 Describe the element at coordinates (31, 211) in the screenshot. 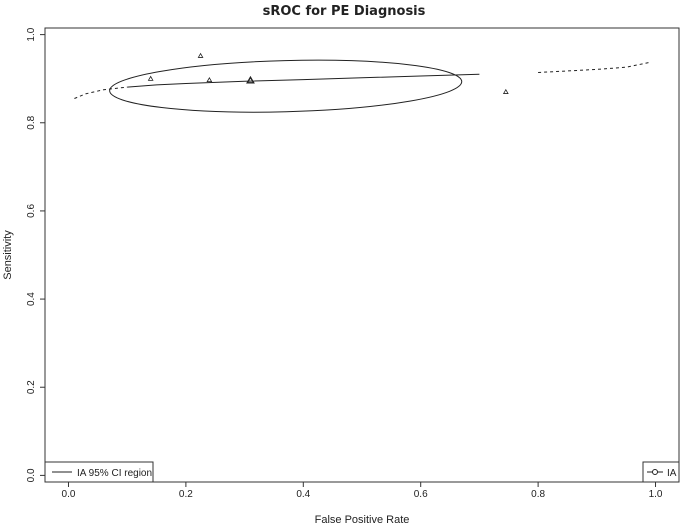

I see `y-tick-label: 0.6` at that location.